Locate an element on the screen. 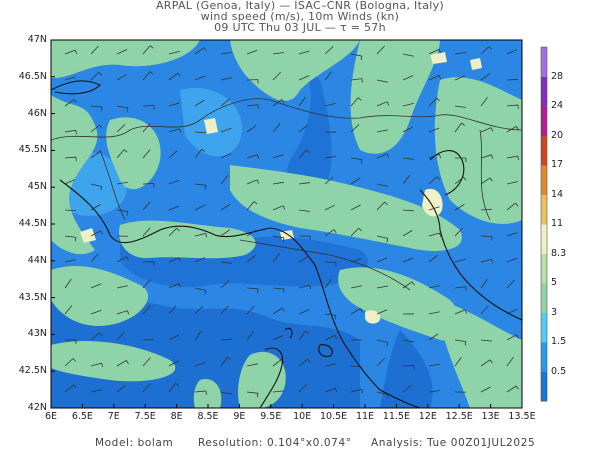  lat-label: 43N is located at coordinates (37, 334).